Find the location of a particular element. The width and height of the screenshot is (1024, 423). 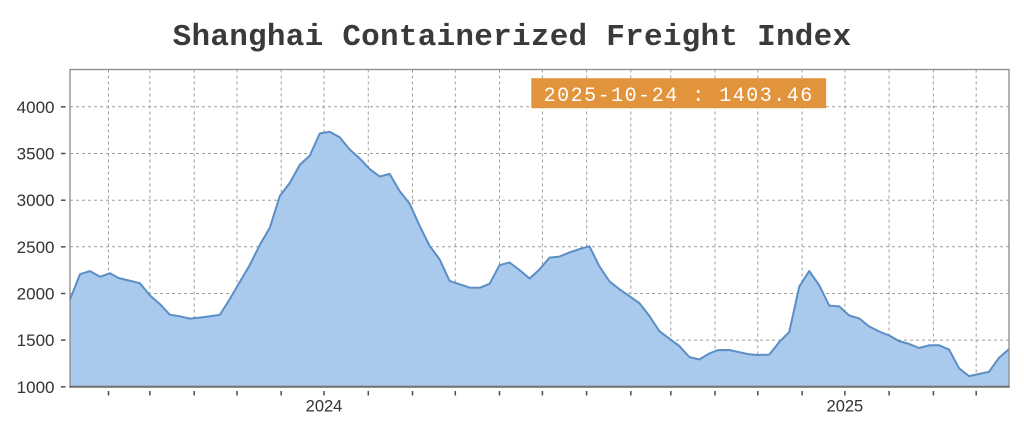

svg-text: 3500 is located at coordinates (36, 154).